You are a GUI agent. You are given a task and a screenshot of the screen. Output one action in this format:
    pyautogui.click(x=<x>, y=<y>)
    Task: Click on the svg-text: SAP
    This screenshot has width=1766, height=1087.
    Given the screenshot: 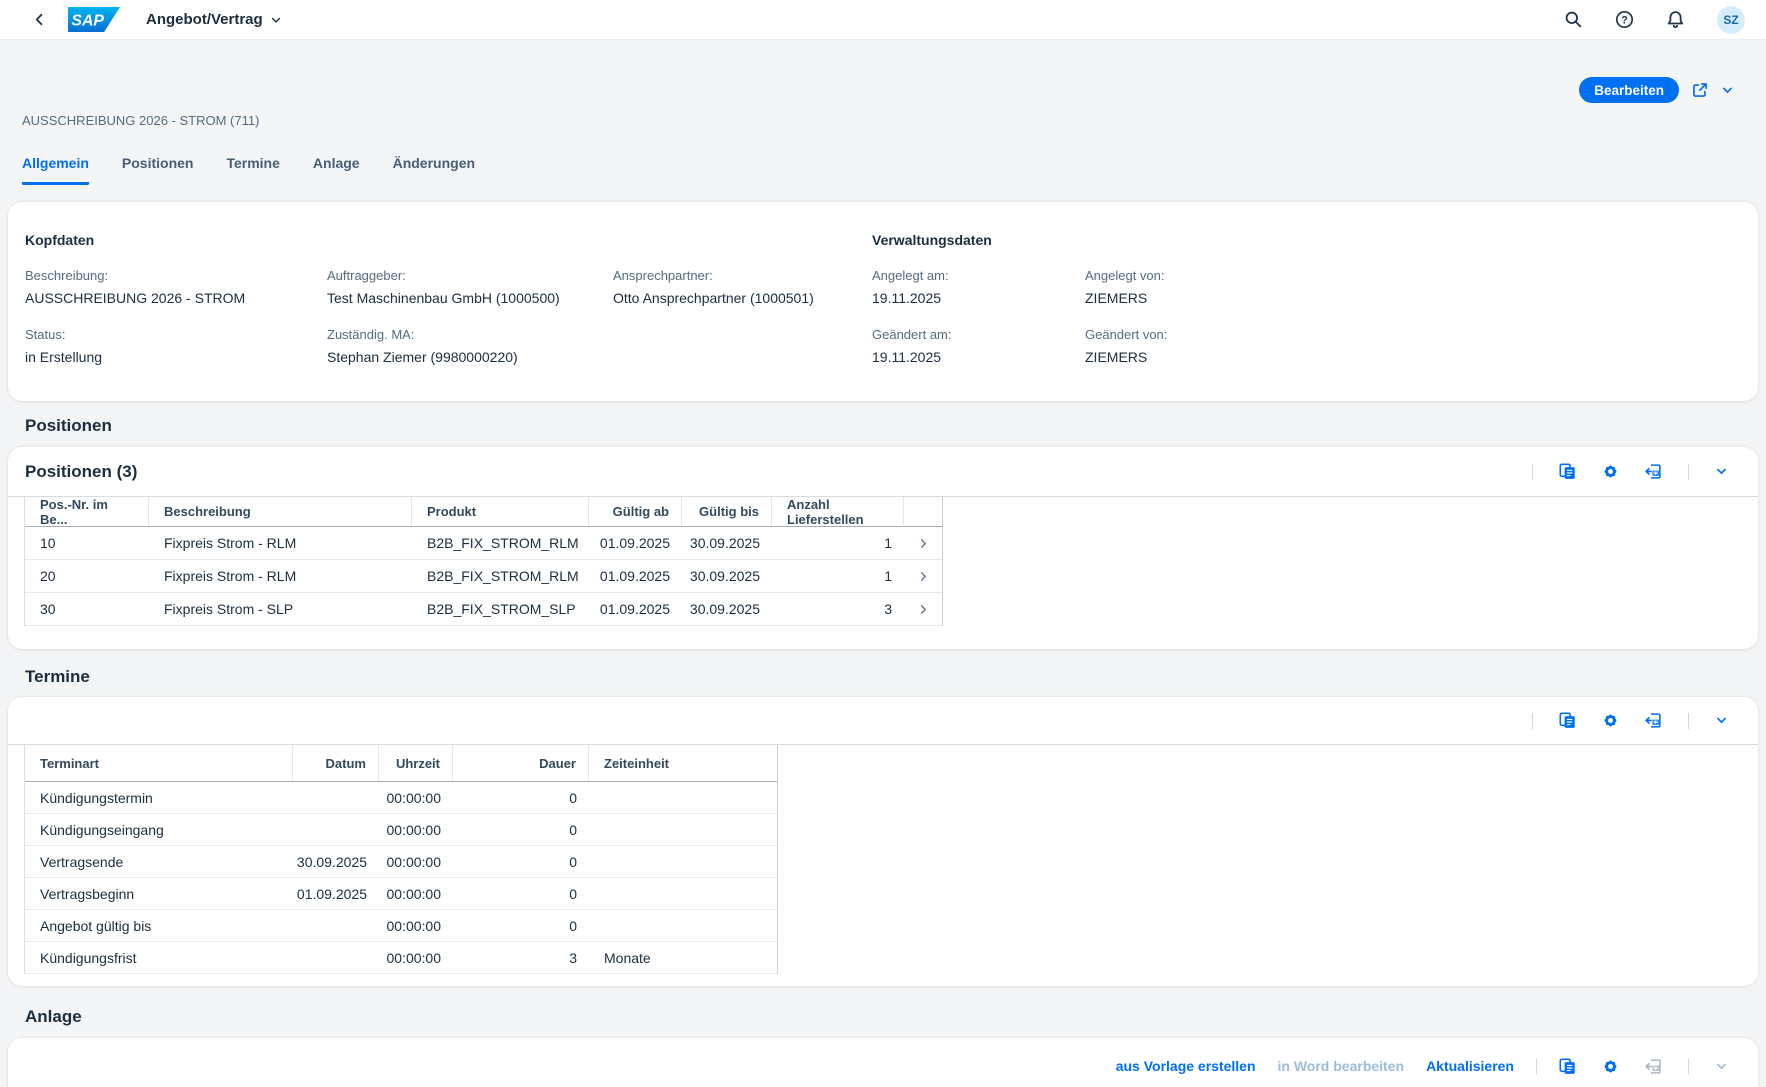 What is the action you would take?
    pyautogui.click(x=87, y=20)
    